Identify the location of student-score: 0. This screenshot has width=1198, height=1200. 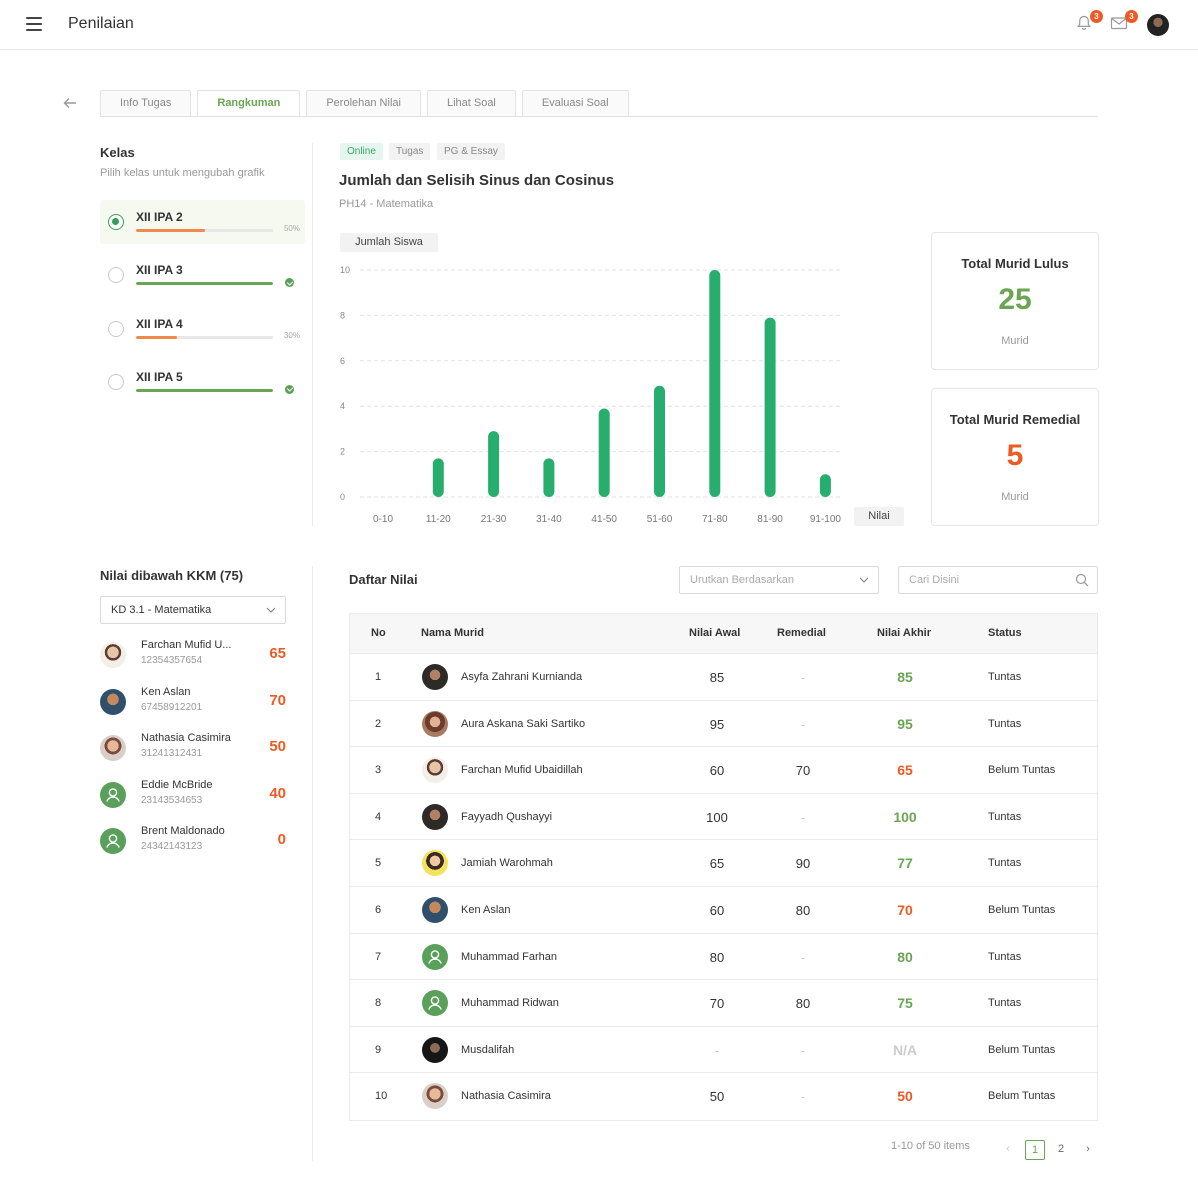
(281, 840).